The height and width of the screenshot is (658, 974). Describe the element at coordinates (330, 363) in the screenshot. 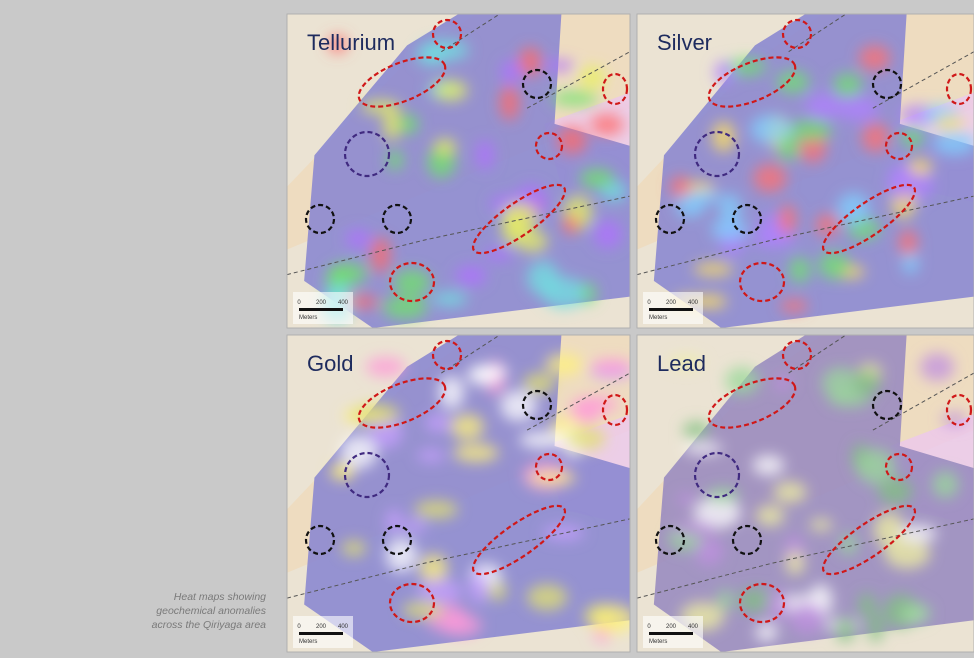

I see `panel-label: Gold` at that location.